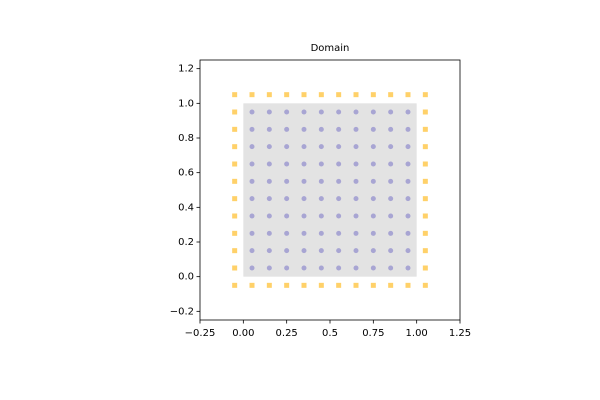 Image resolution: width=600 pixels, height=400 pixels. I want to click on y-tick-label: 0.8, so click(186, 138).